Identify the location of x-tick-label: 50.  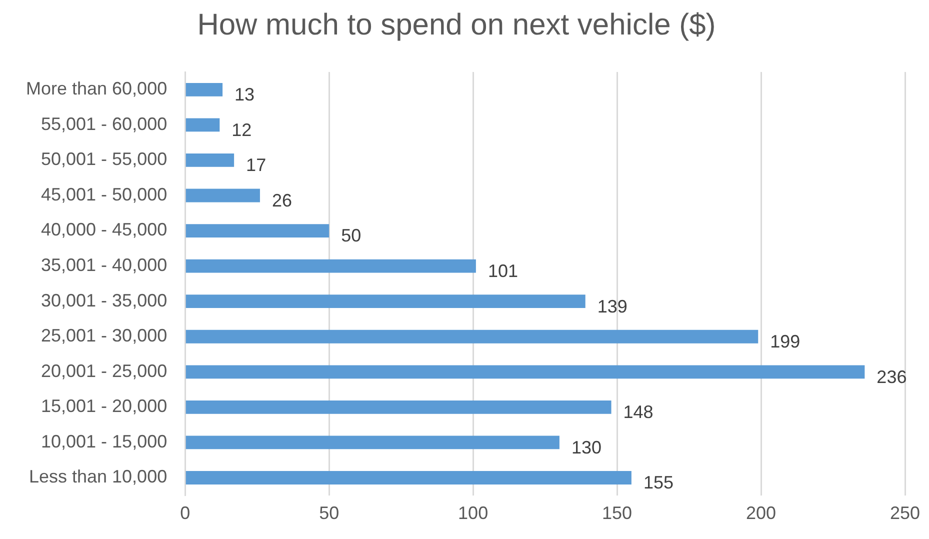
(329, 513).